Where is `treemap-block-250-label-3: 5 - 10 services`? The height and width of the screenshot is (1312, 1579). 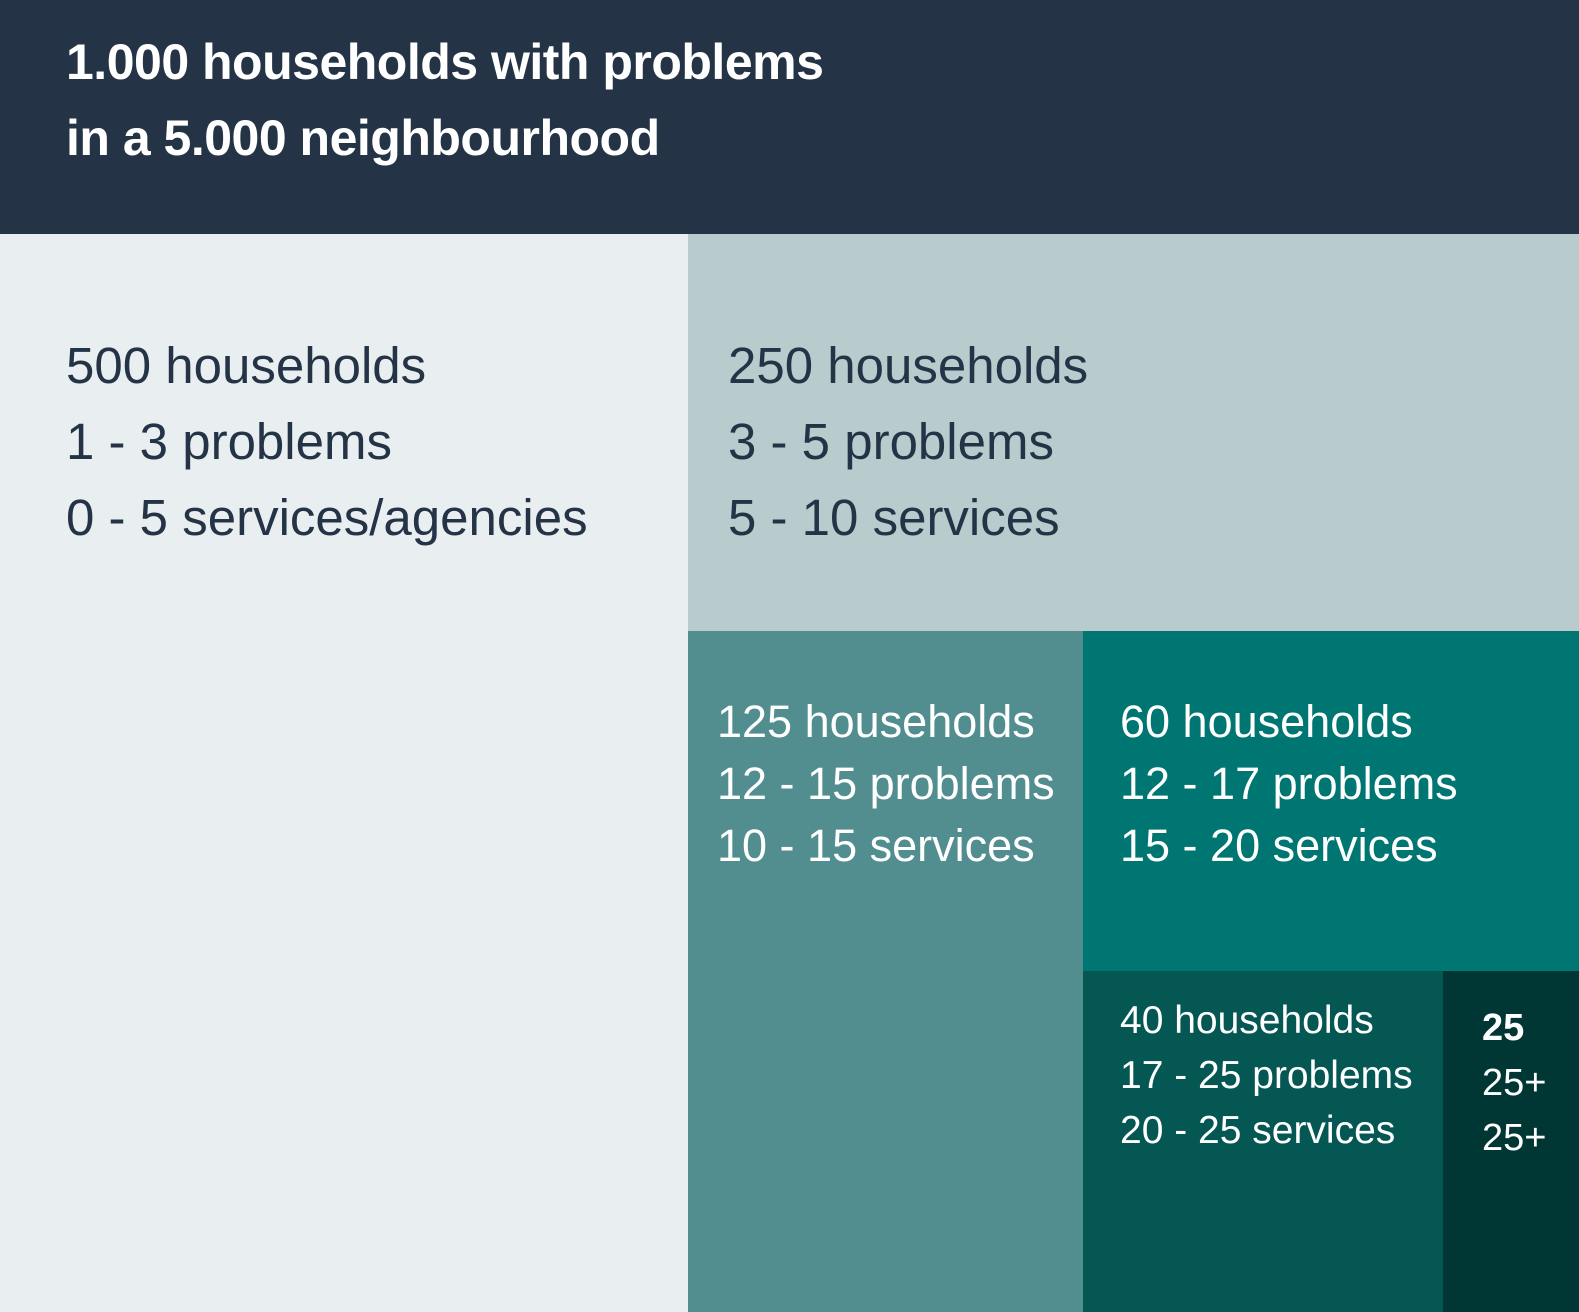
treemap-block-250-label-3: 5 - 10 services is located at coordinates (894, 517).